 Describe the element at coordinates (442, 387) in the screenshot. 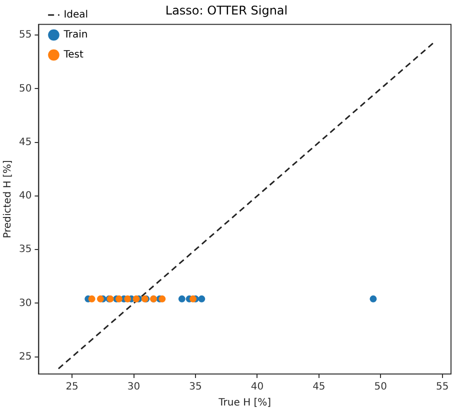

I see `x-tick-label: 55` at that location.